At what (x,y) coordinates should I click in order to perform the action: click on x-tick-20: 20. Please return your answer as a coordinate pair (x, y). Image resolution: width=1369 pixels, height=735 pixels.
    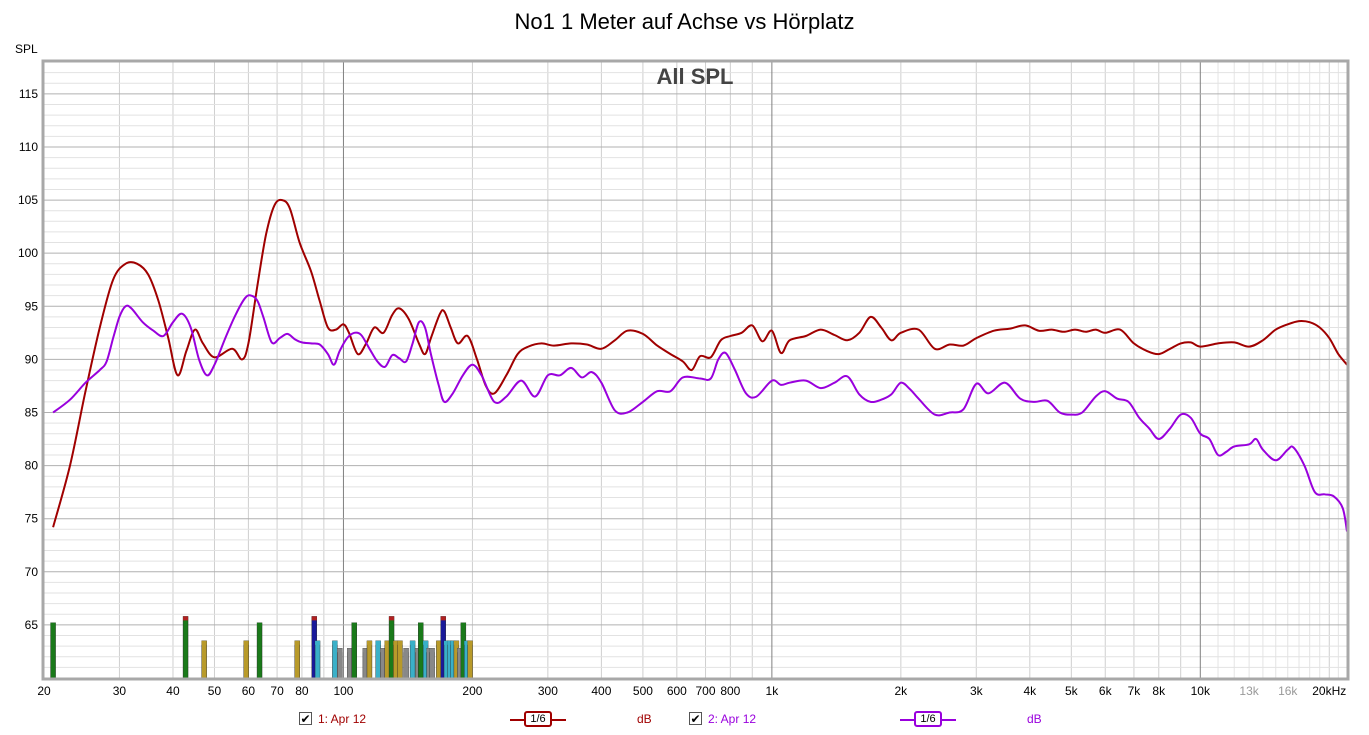
    Looking at the image, I should click on (44, 691).